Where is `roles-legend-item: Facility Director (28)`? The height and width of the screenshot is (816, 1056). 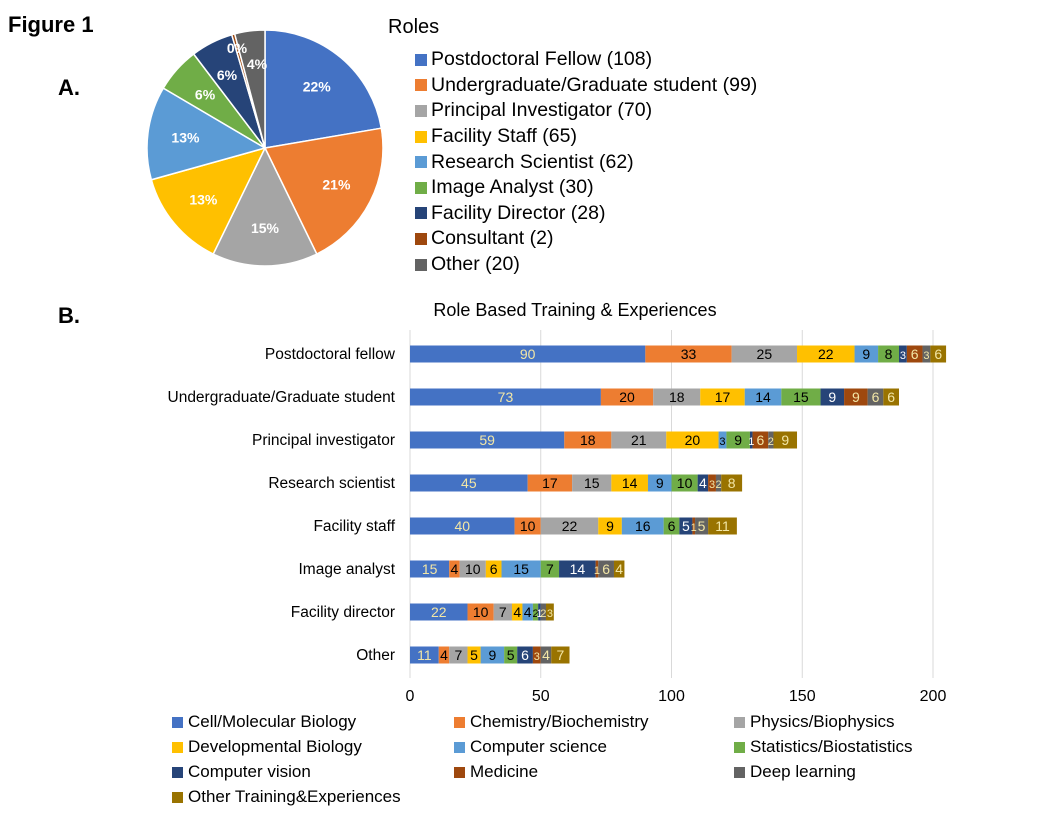
roles-legend-item: Facility Director (28) is located at coordinates (625, 214).